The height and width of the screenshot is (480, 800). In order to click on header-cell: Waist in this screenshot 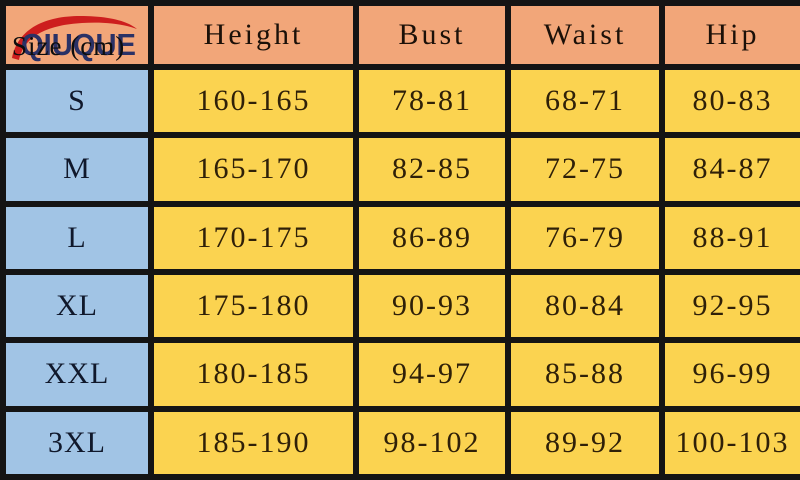, I will do `click(585, 35)`.